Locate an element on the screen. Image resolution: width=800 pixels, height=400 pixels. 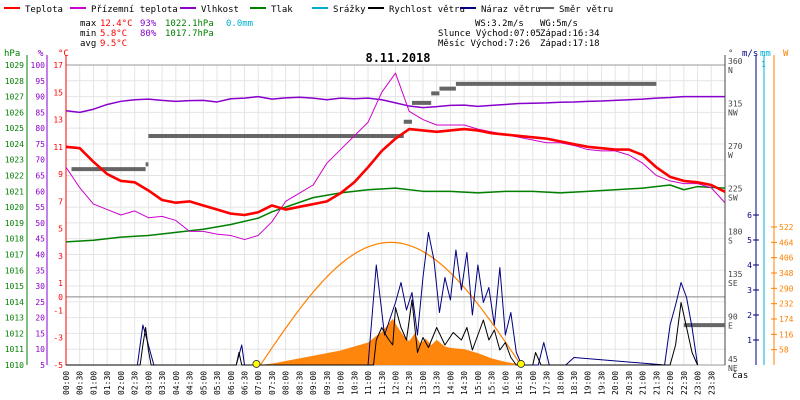
tick-label-hpa: 1027 is located at coordinates (14, 97).